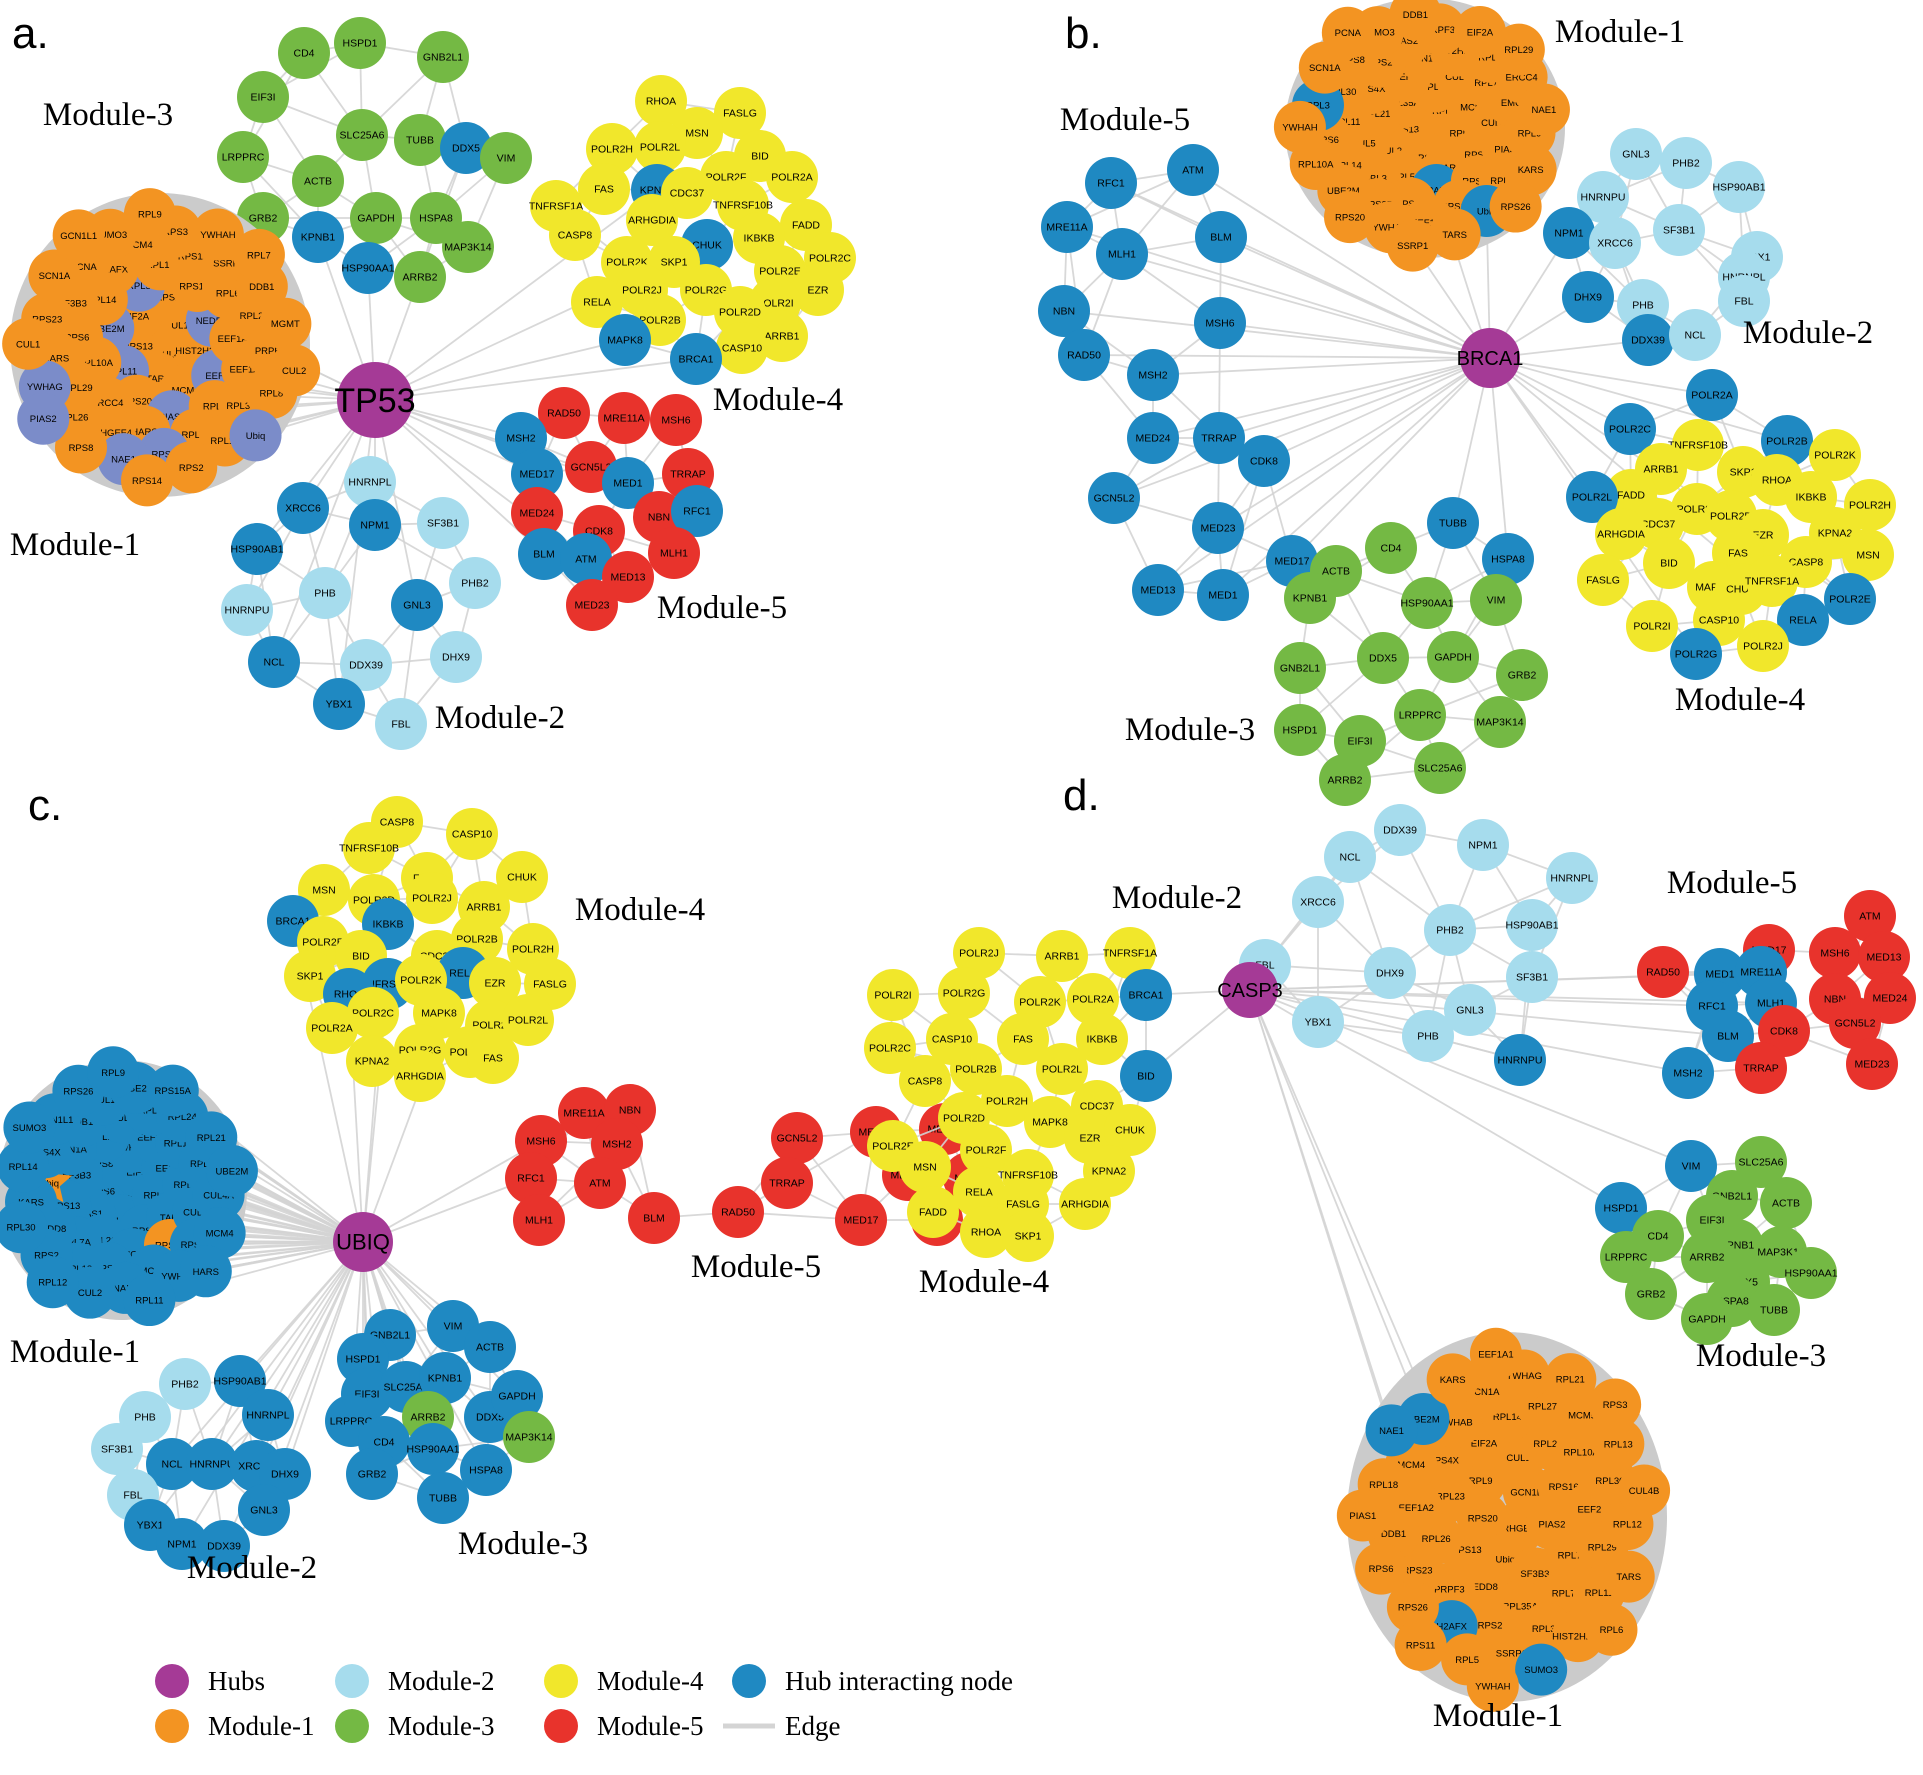 The image size is (1923, 1775). What do you see at coordinates (506, 158) in the screenshot?
I see `node-VIM: VIM` at bounding box center [506, 158].